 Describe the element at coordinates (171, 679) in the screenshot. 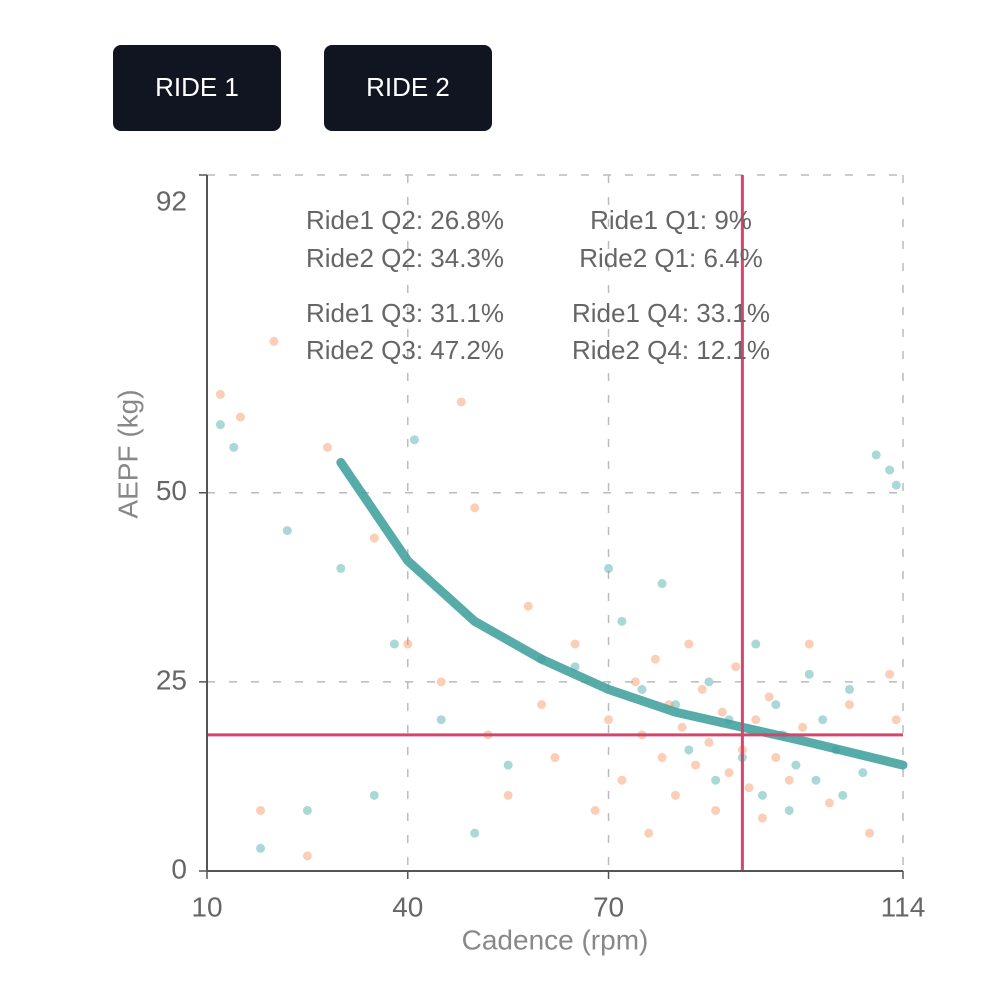

I see `y-tick-label: 25` at that location.